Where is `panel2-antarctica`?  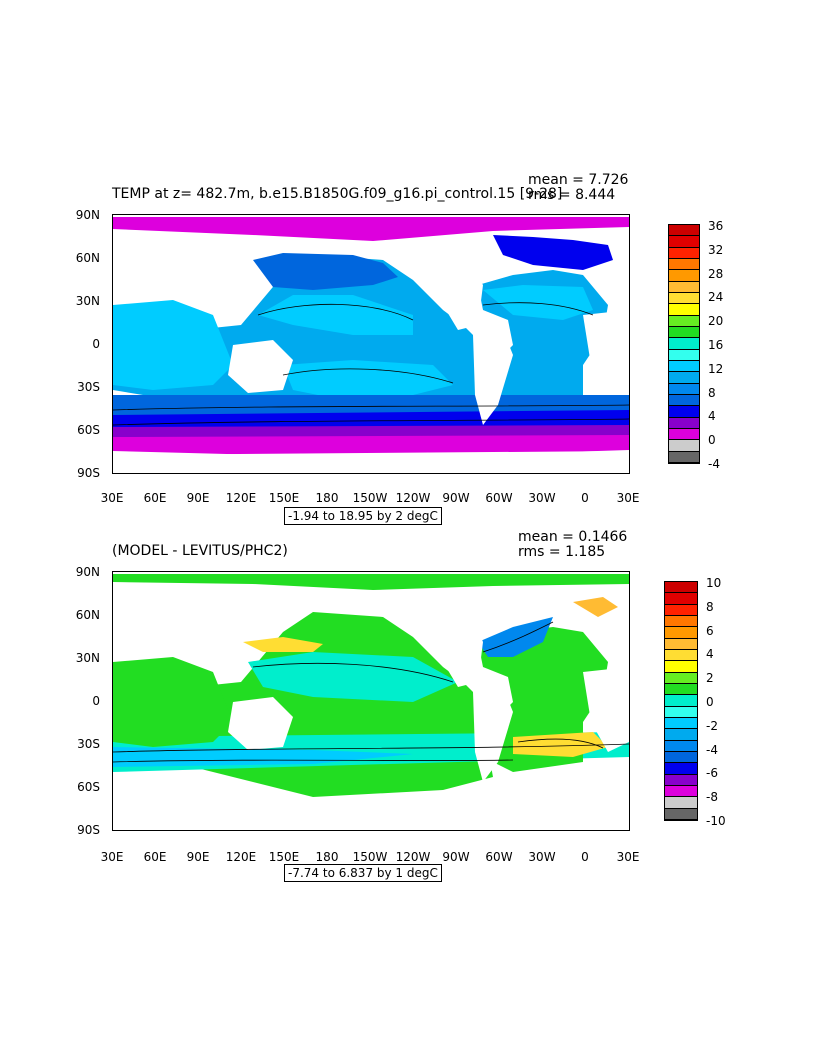 panel2-antarctica is located at coordinates (371, 817).